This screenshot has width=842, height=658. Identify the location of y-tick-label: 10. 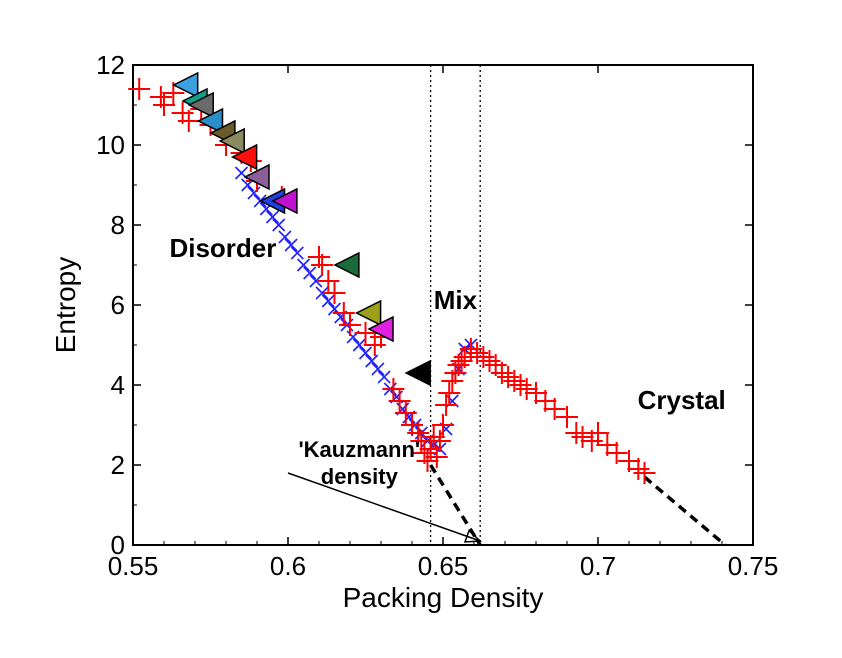
(110, 145).